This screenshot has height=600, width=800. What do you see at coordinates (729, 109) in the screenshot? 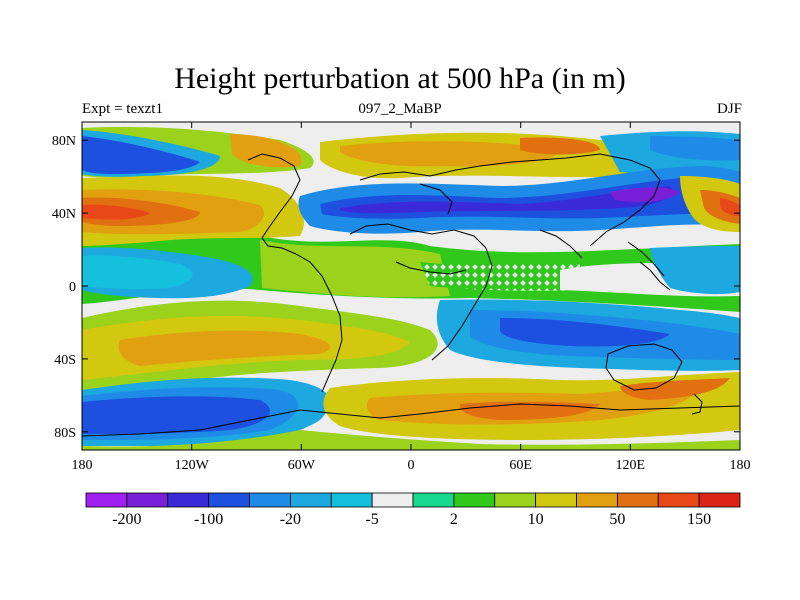
I see `season-label: DJF` at bounding box center [729, 109].